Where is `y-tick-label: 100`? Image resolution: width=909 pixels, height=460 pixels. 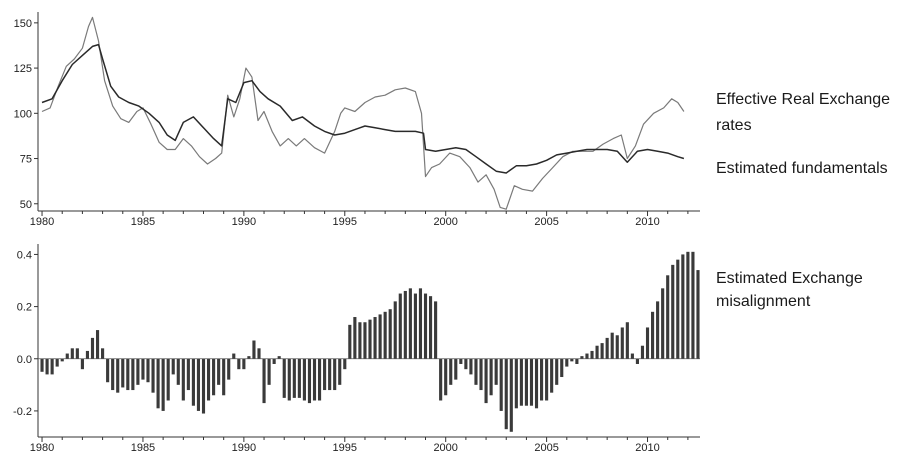 y-tick-label: 100 is located at coordinates (23, 114).